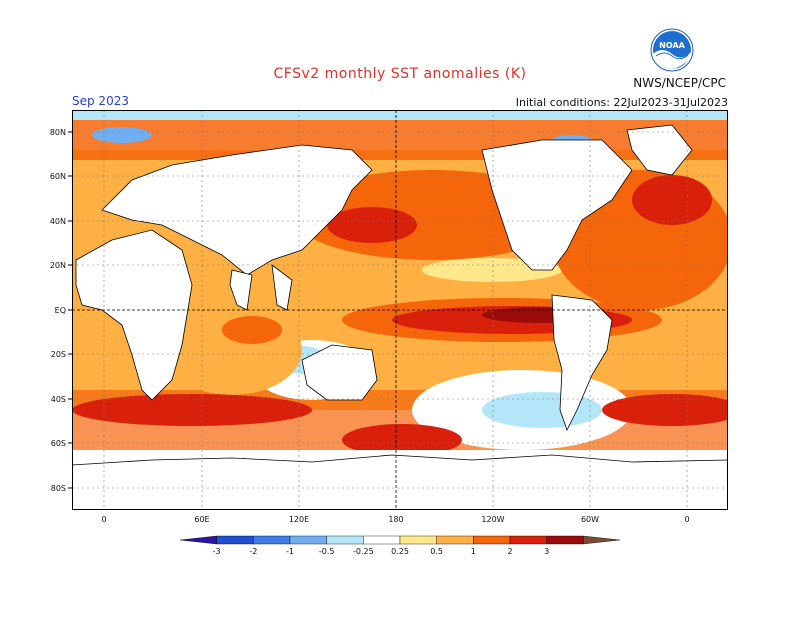 This screenshot has height=618, width=800. I want to click on longitude-labels: 0 60E 120E 180 120W 60W 0, so click(395, 519).